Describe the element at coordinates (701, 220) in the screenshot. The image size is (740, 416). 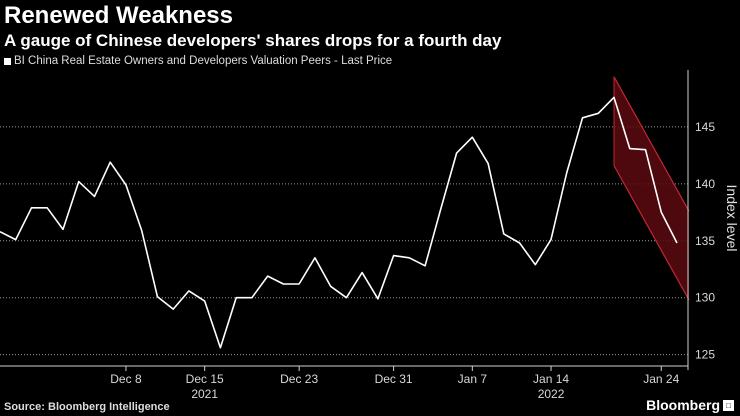
I see `y-axis: 125 130 135 140 145` at that location.